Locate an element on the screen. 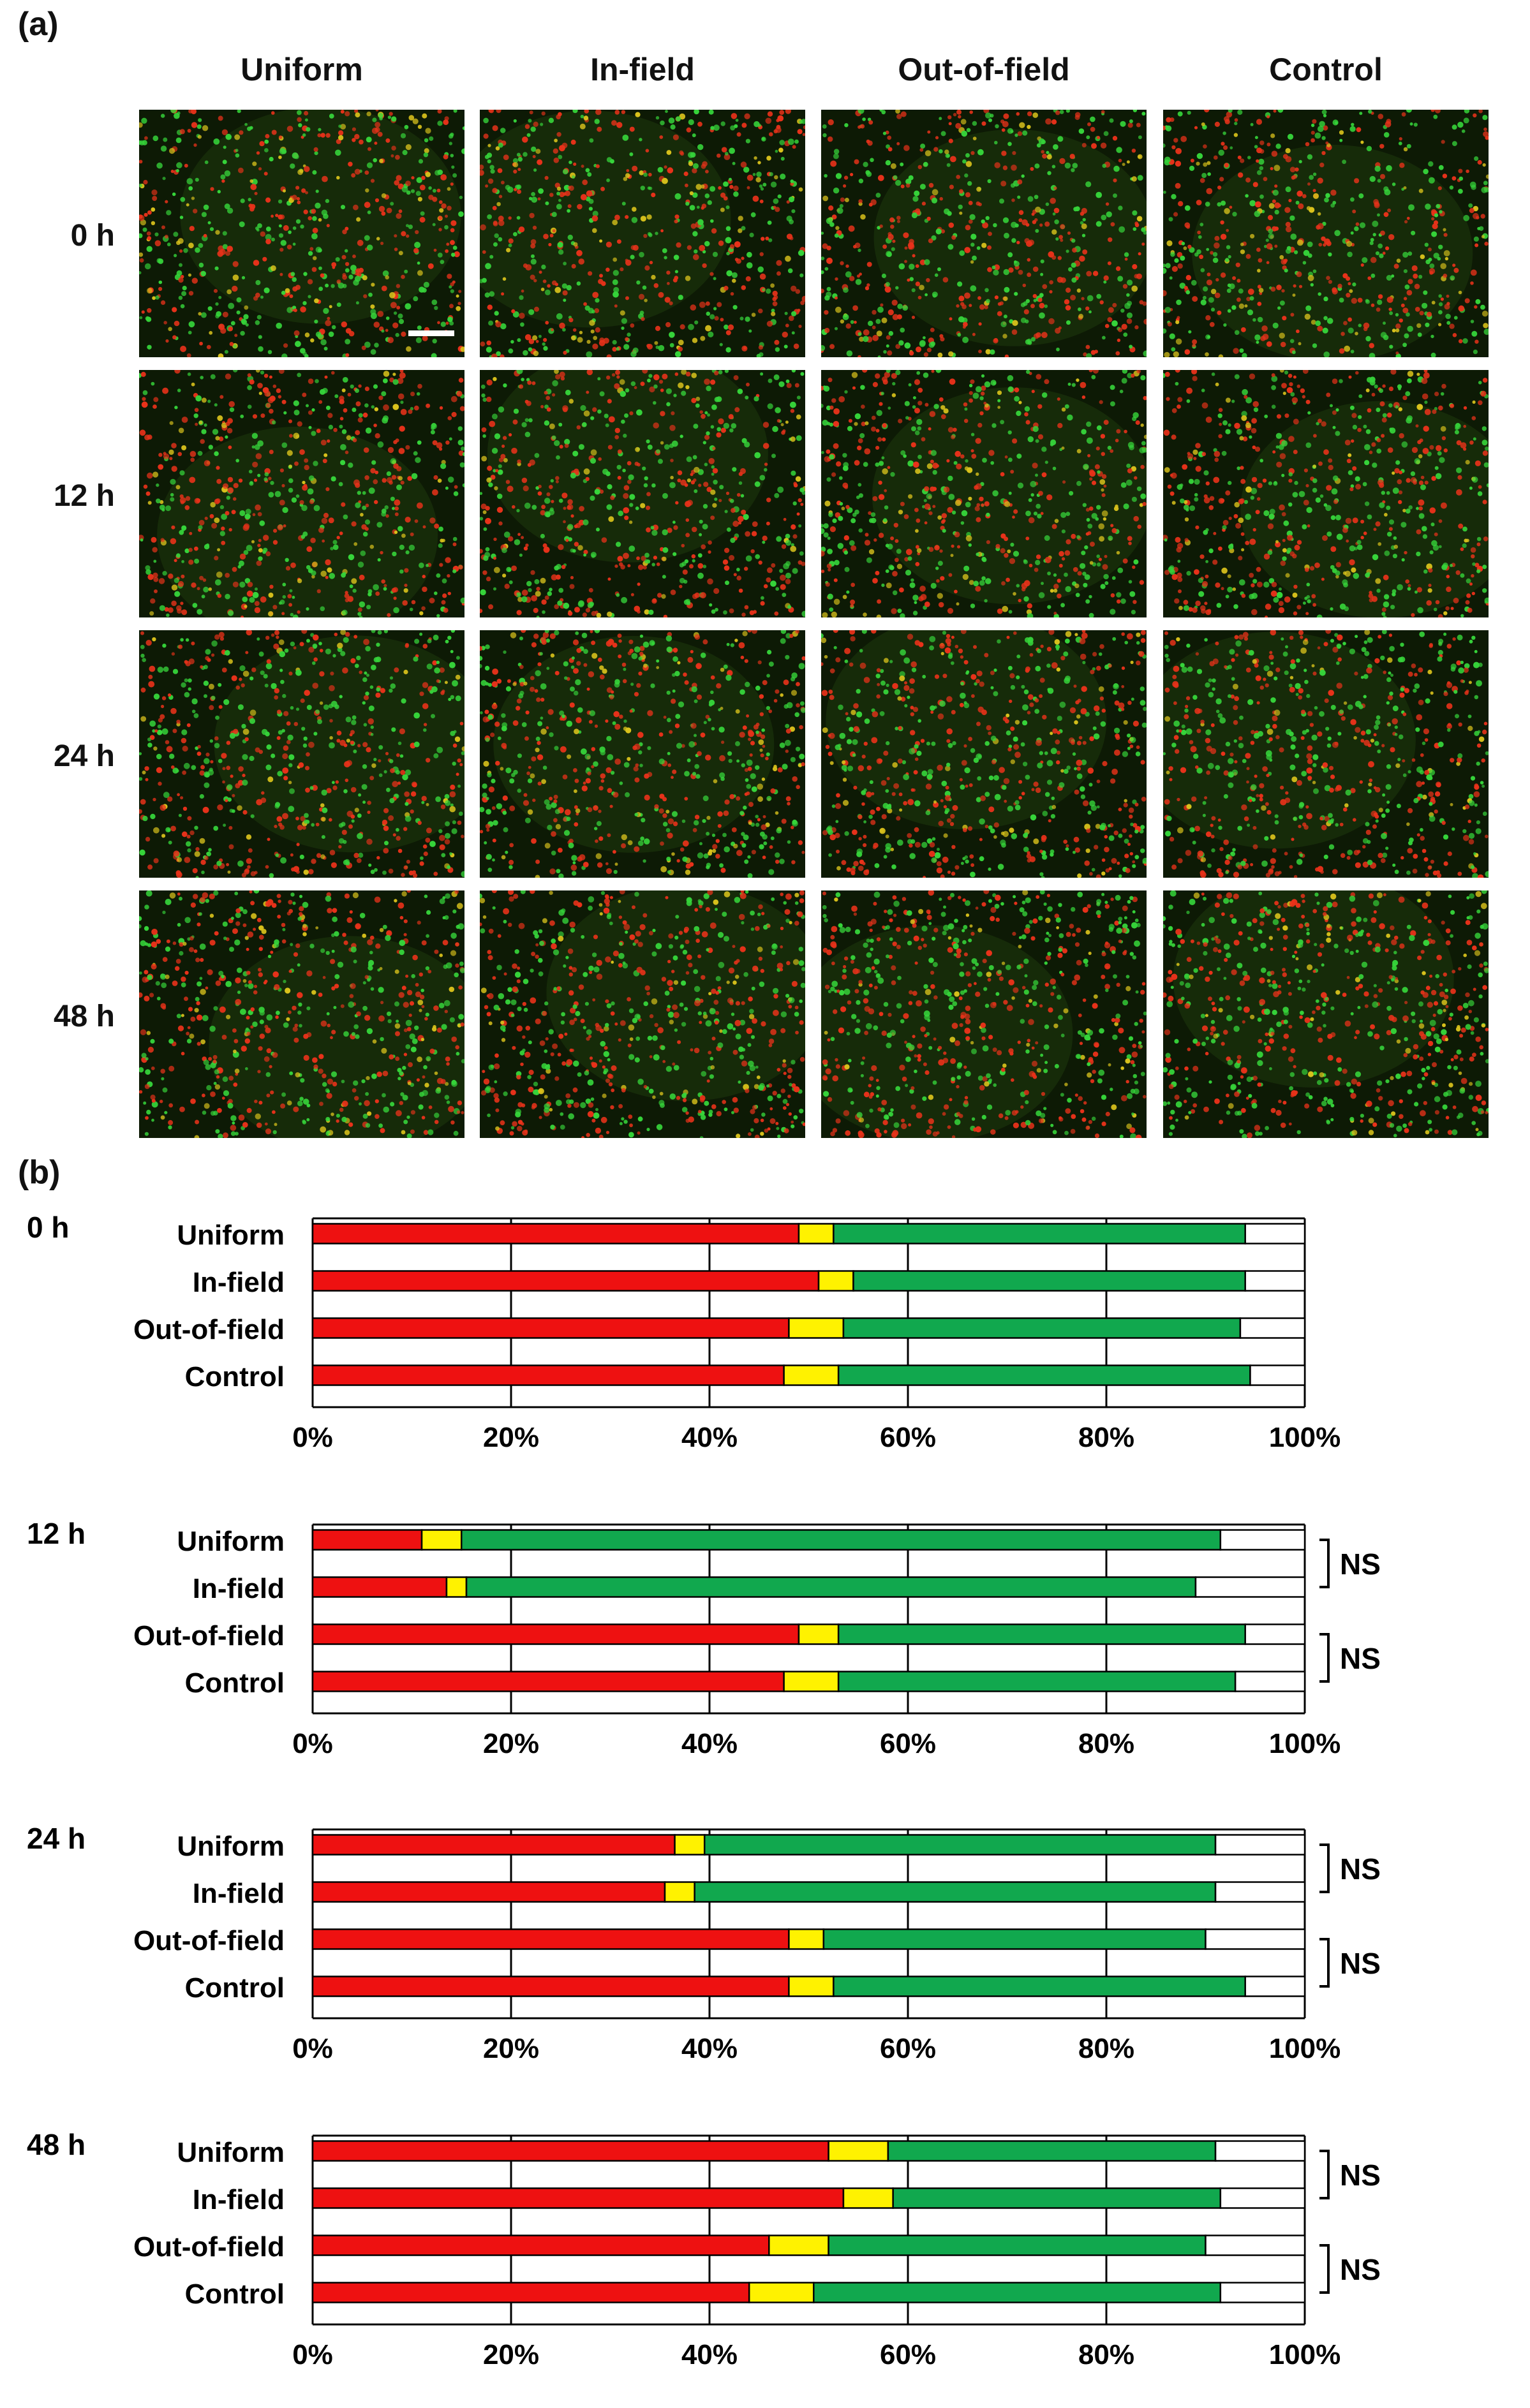 The width and height of the screenshot is (1530, 2408). column-header-uniform: Uniform is located at coordinates (302, 69).